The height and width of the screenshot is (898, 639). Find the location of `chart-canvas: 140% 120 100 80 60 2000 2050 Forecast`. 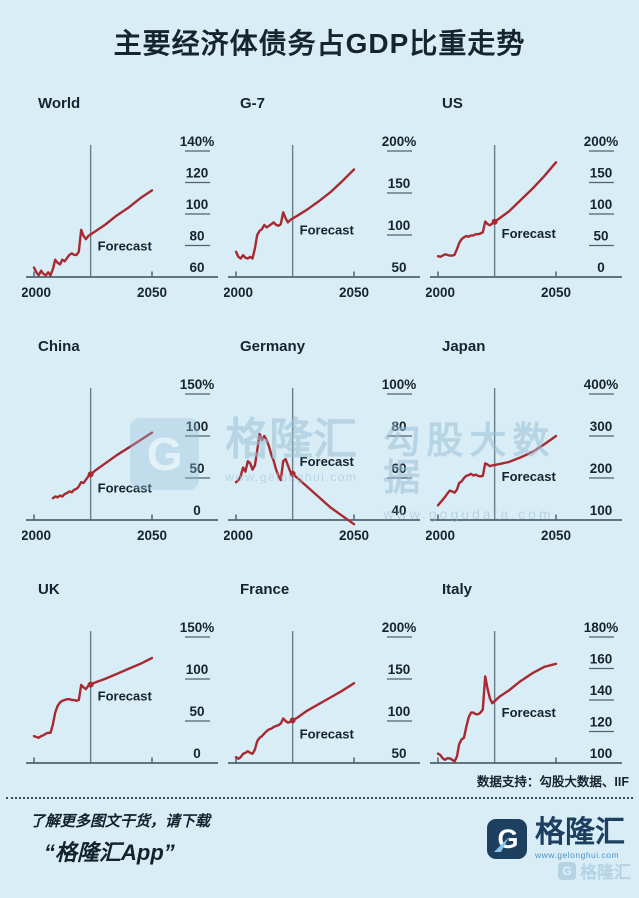

chart-canvas: 140% 120 100 80 60 2000 2050 Forecast is located at coordinates (120, 217).